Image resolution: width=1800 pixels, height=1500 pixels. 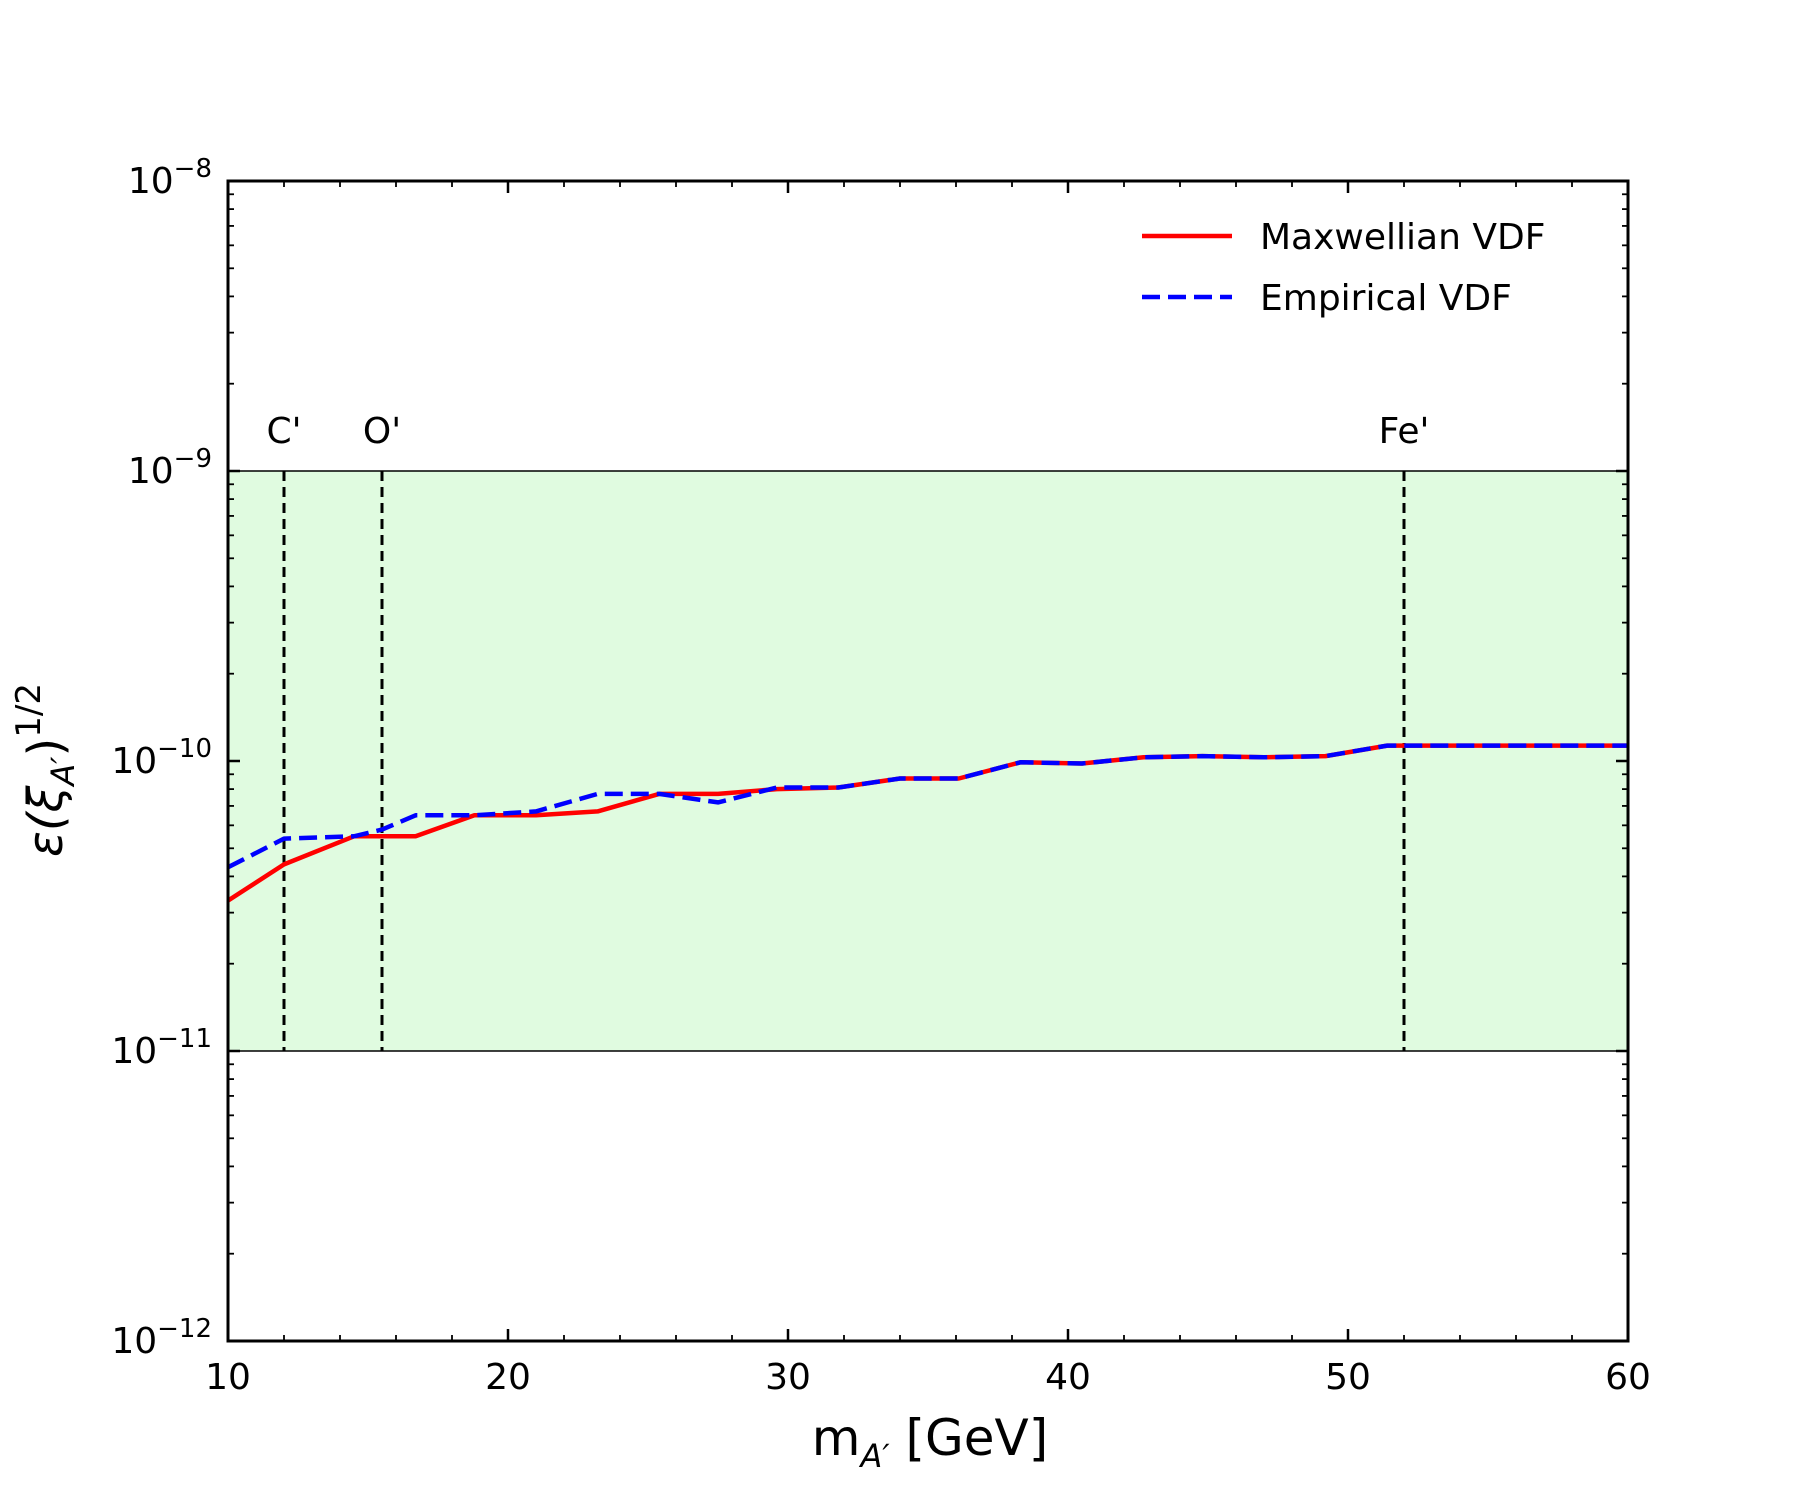 I want to click on y-tick-label-1: 10⁻⁹, so click(x=170, y=468).